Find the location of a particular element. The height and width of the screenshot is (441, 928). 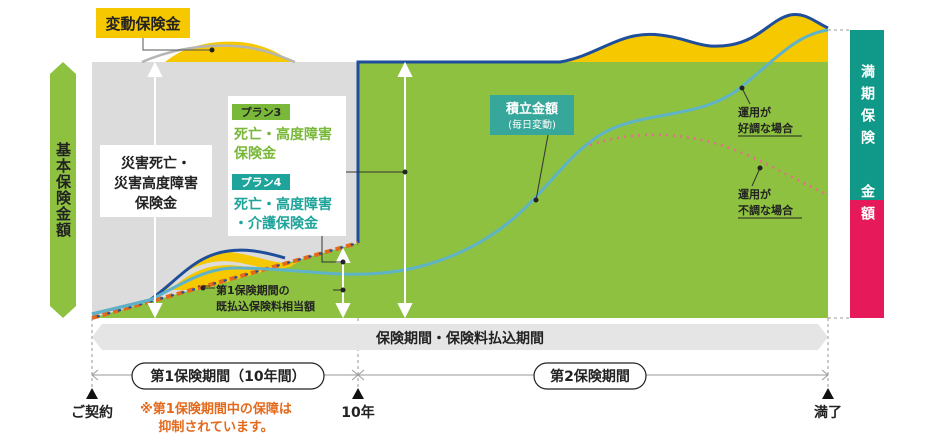

first-period-label: 第1保険期間（10年間） is located at coordinates (227, 376).